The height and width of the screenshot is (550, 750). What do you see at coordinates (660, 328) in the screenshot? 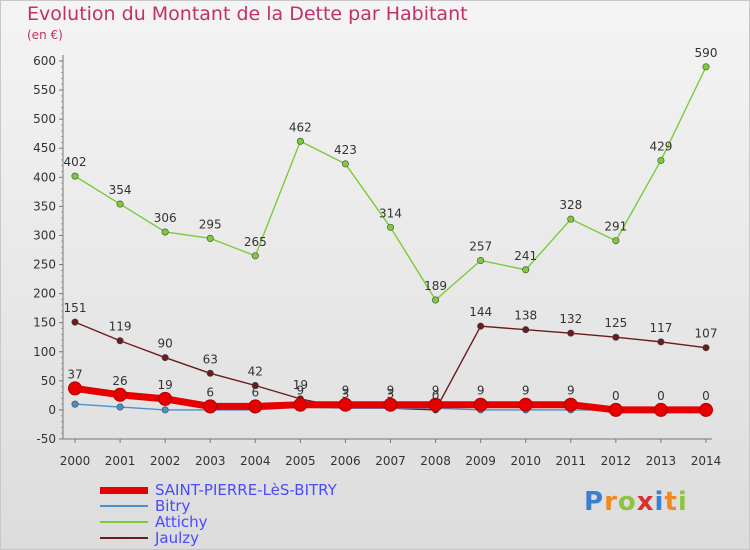
I see `data-label: 117` at bounding box center [660, 328].